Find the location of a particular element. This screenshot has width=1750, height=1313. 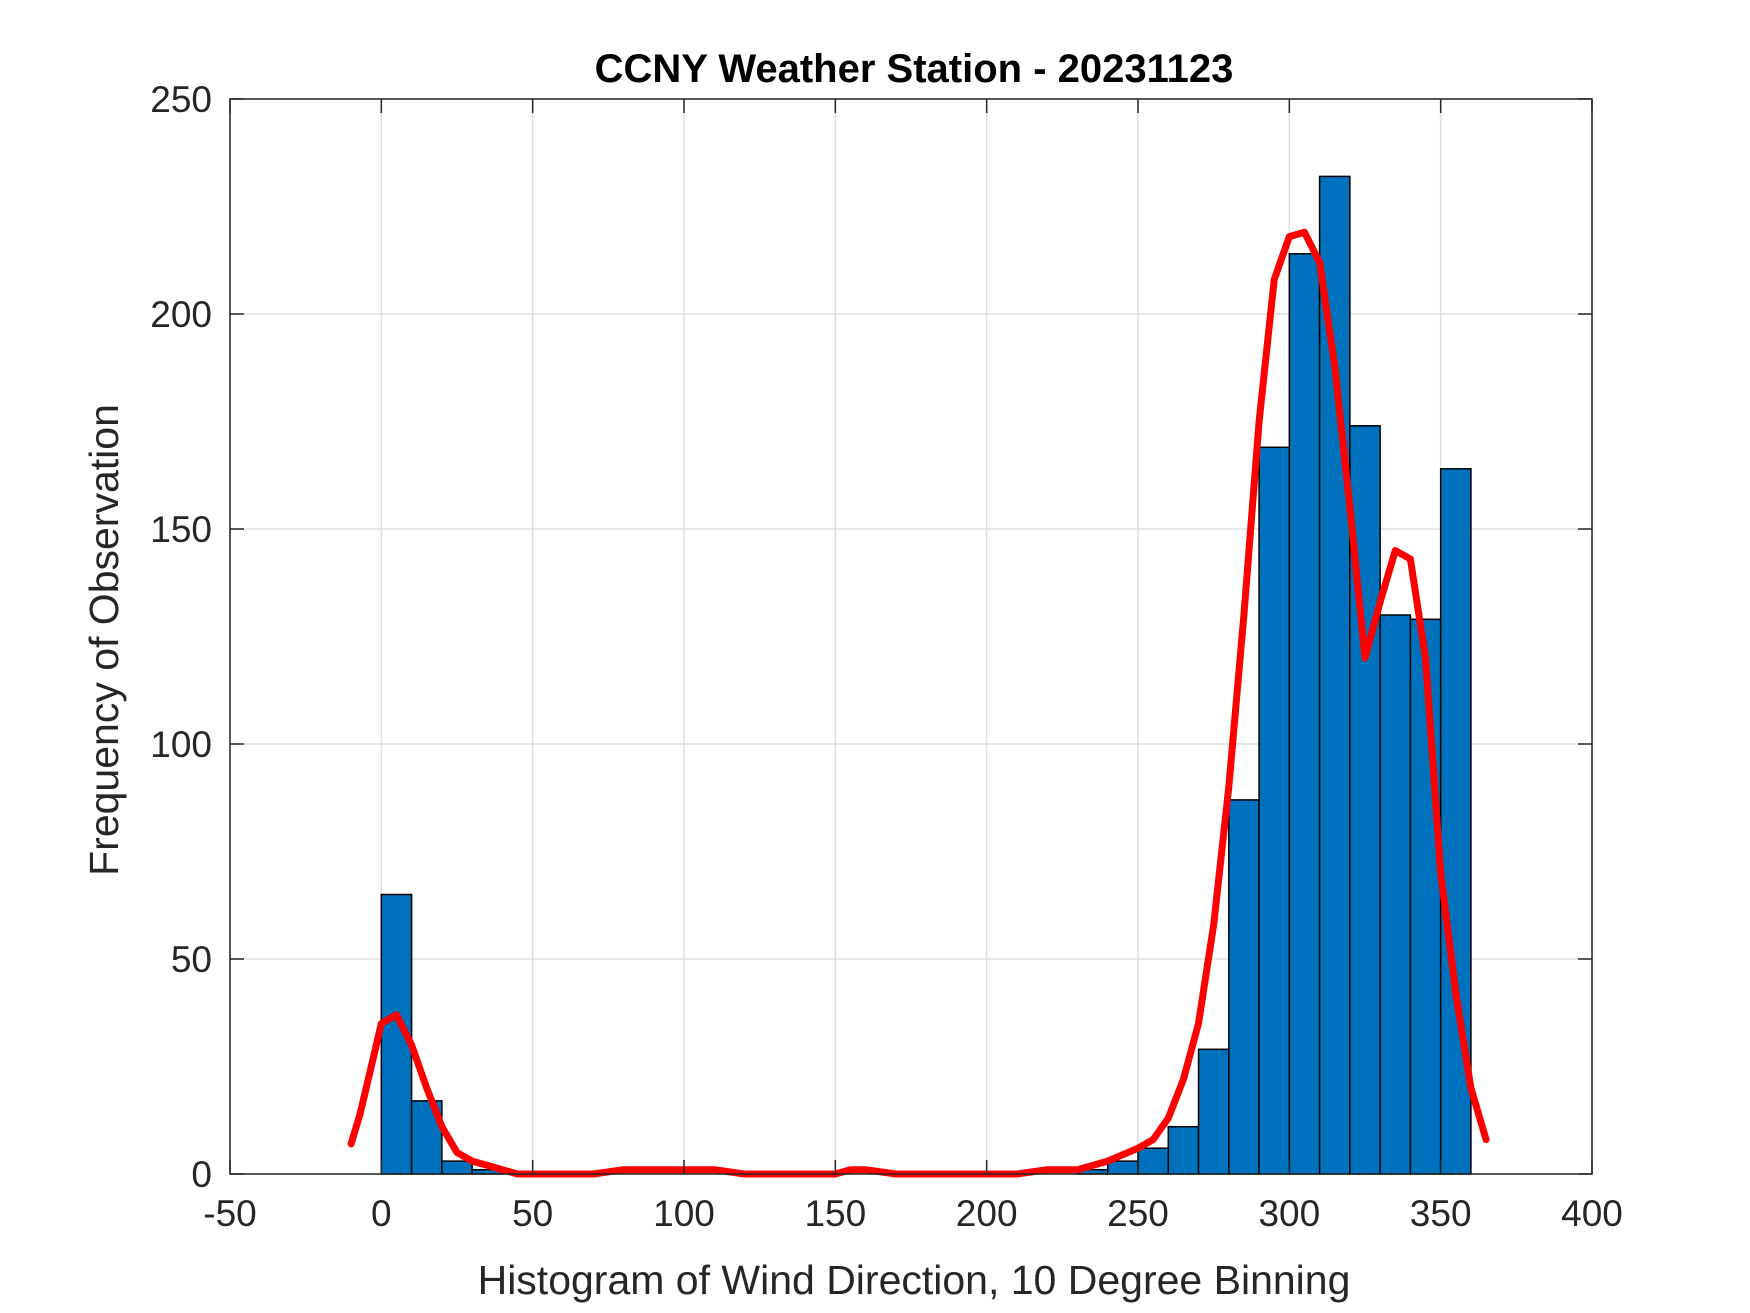

x-tick-label: 300 is located at coordinates (1289, 1213).